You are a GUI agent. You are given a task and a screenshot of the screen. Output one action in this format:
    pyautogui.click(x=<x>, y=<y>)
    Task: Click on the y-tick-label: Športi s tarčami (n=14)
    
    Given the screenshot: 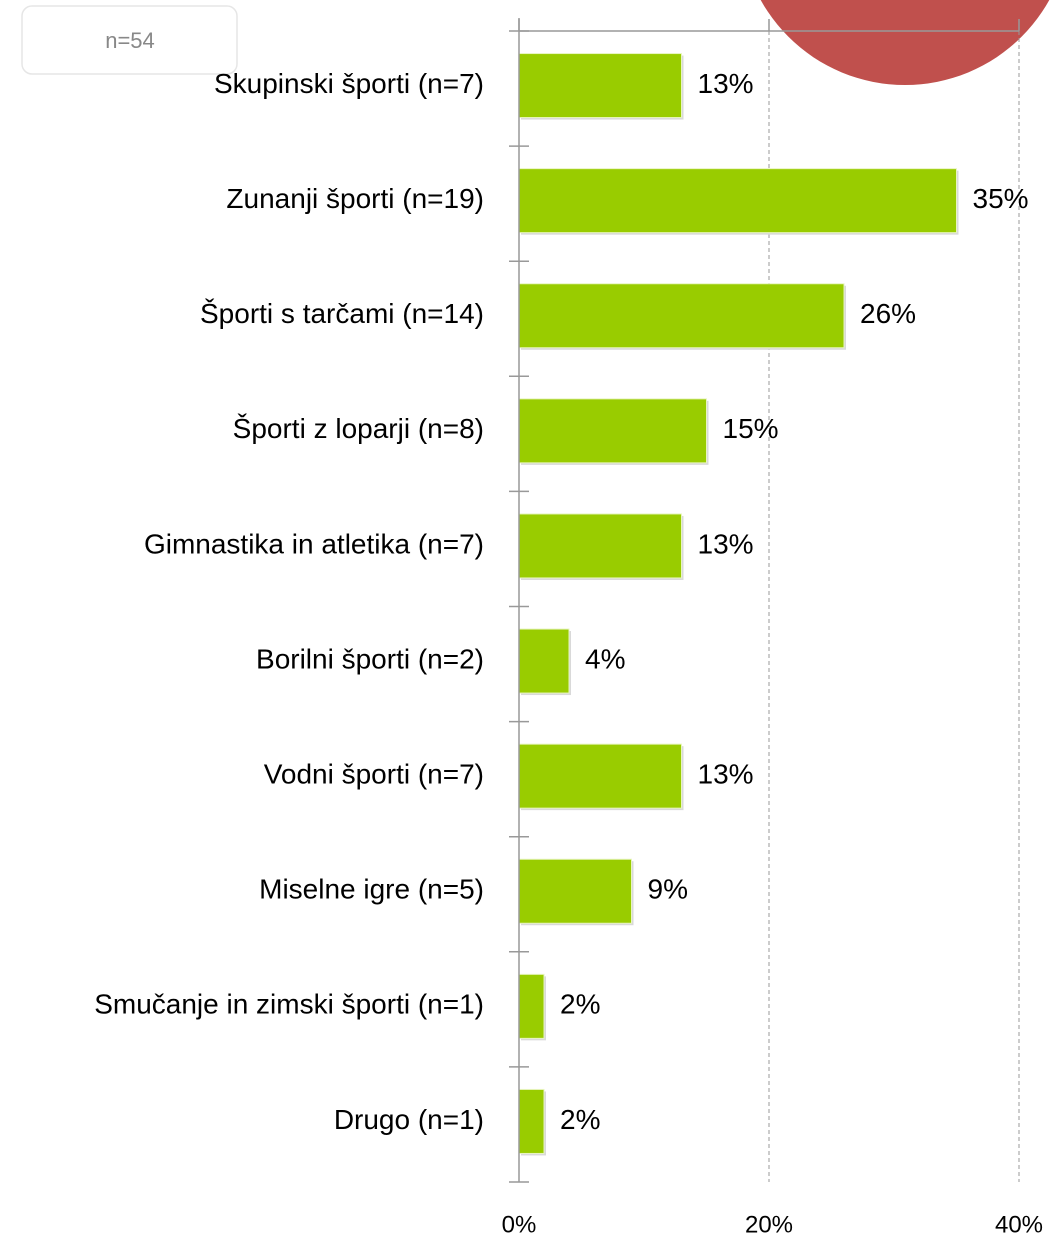 What is the action you would take?
    pyautogui.click(x=342, y=313)
    